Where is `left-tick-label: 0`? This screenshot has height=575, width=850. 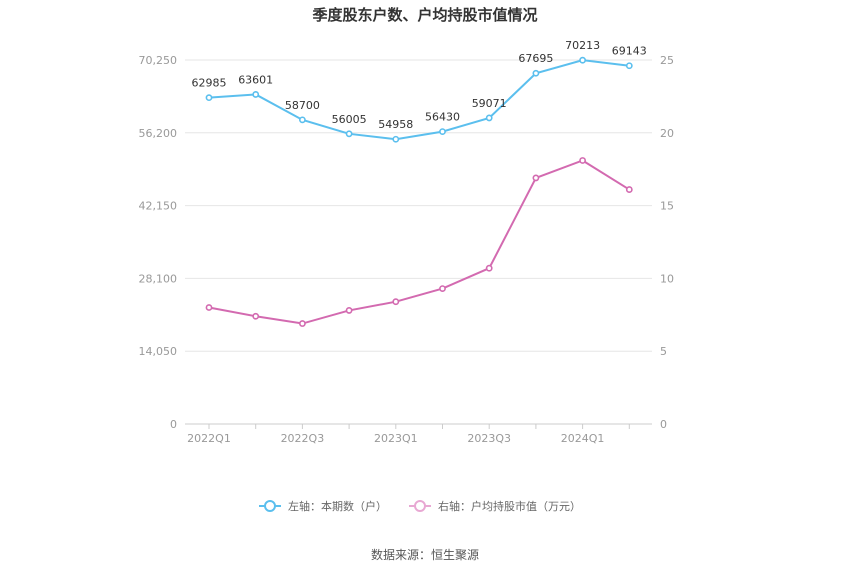
left-tick-label: 0 is located at coordinates (173, 424).